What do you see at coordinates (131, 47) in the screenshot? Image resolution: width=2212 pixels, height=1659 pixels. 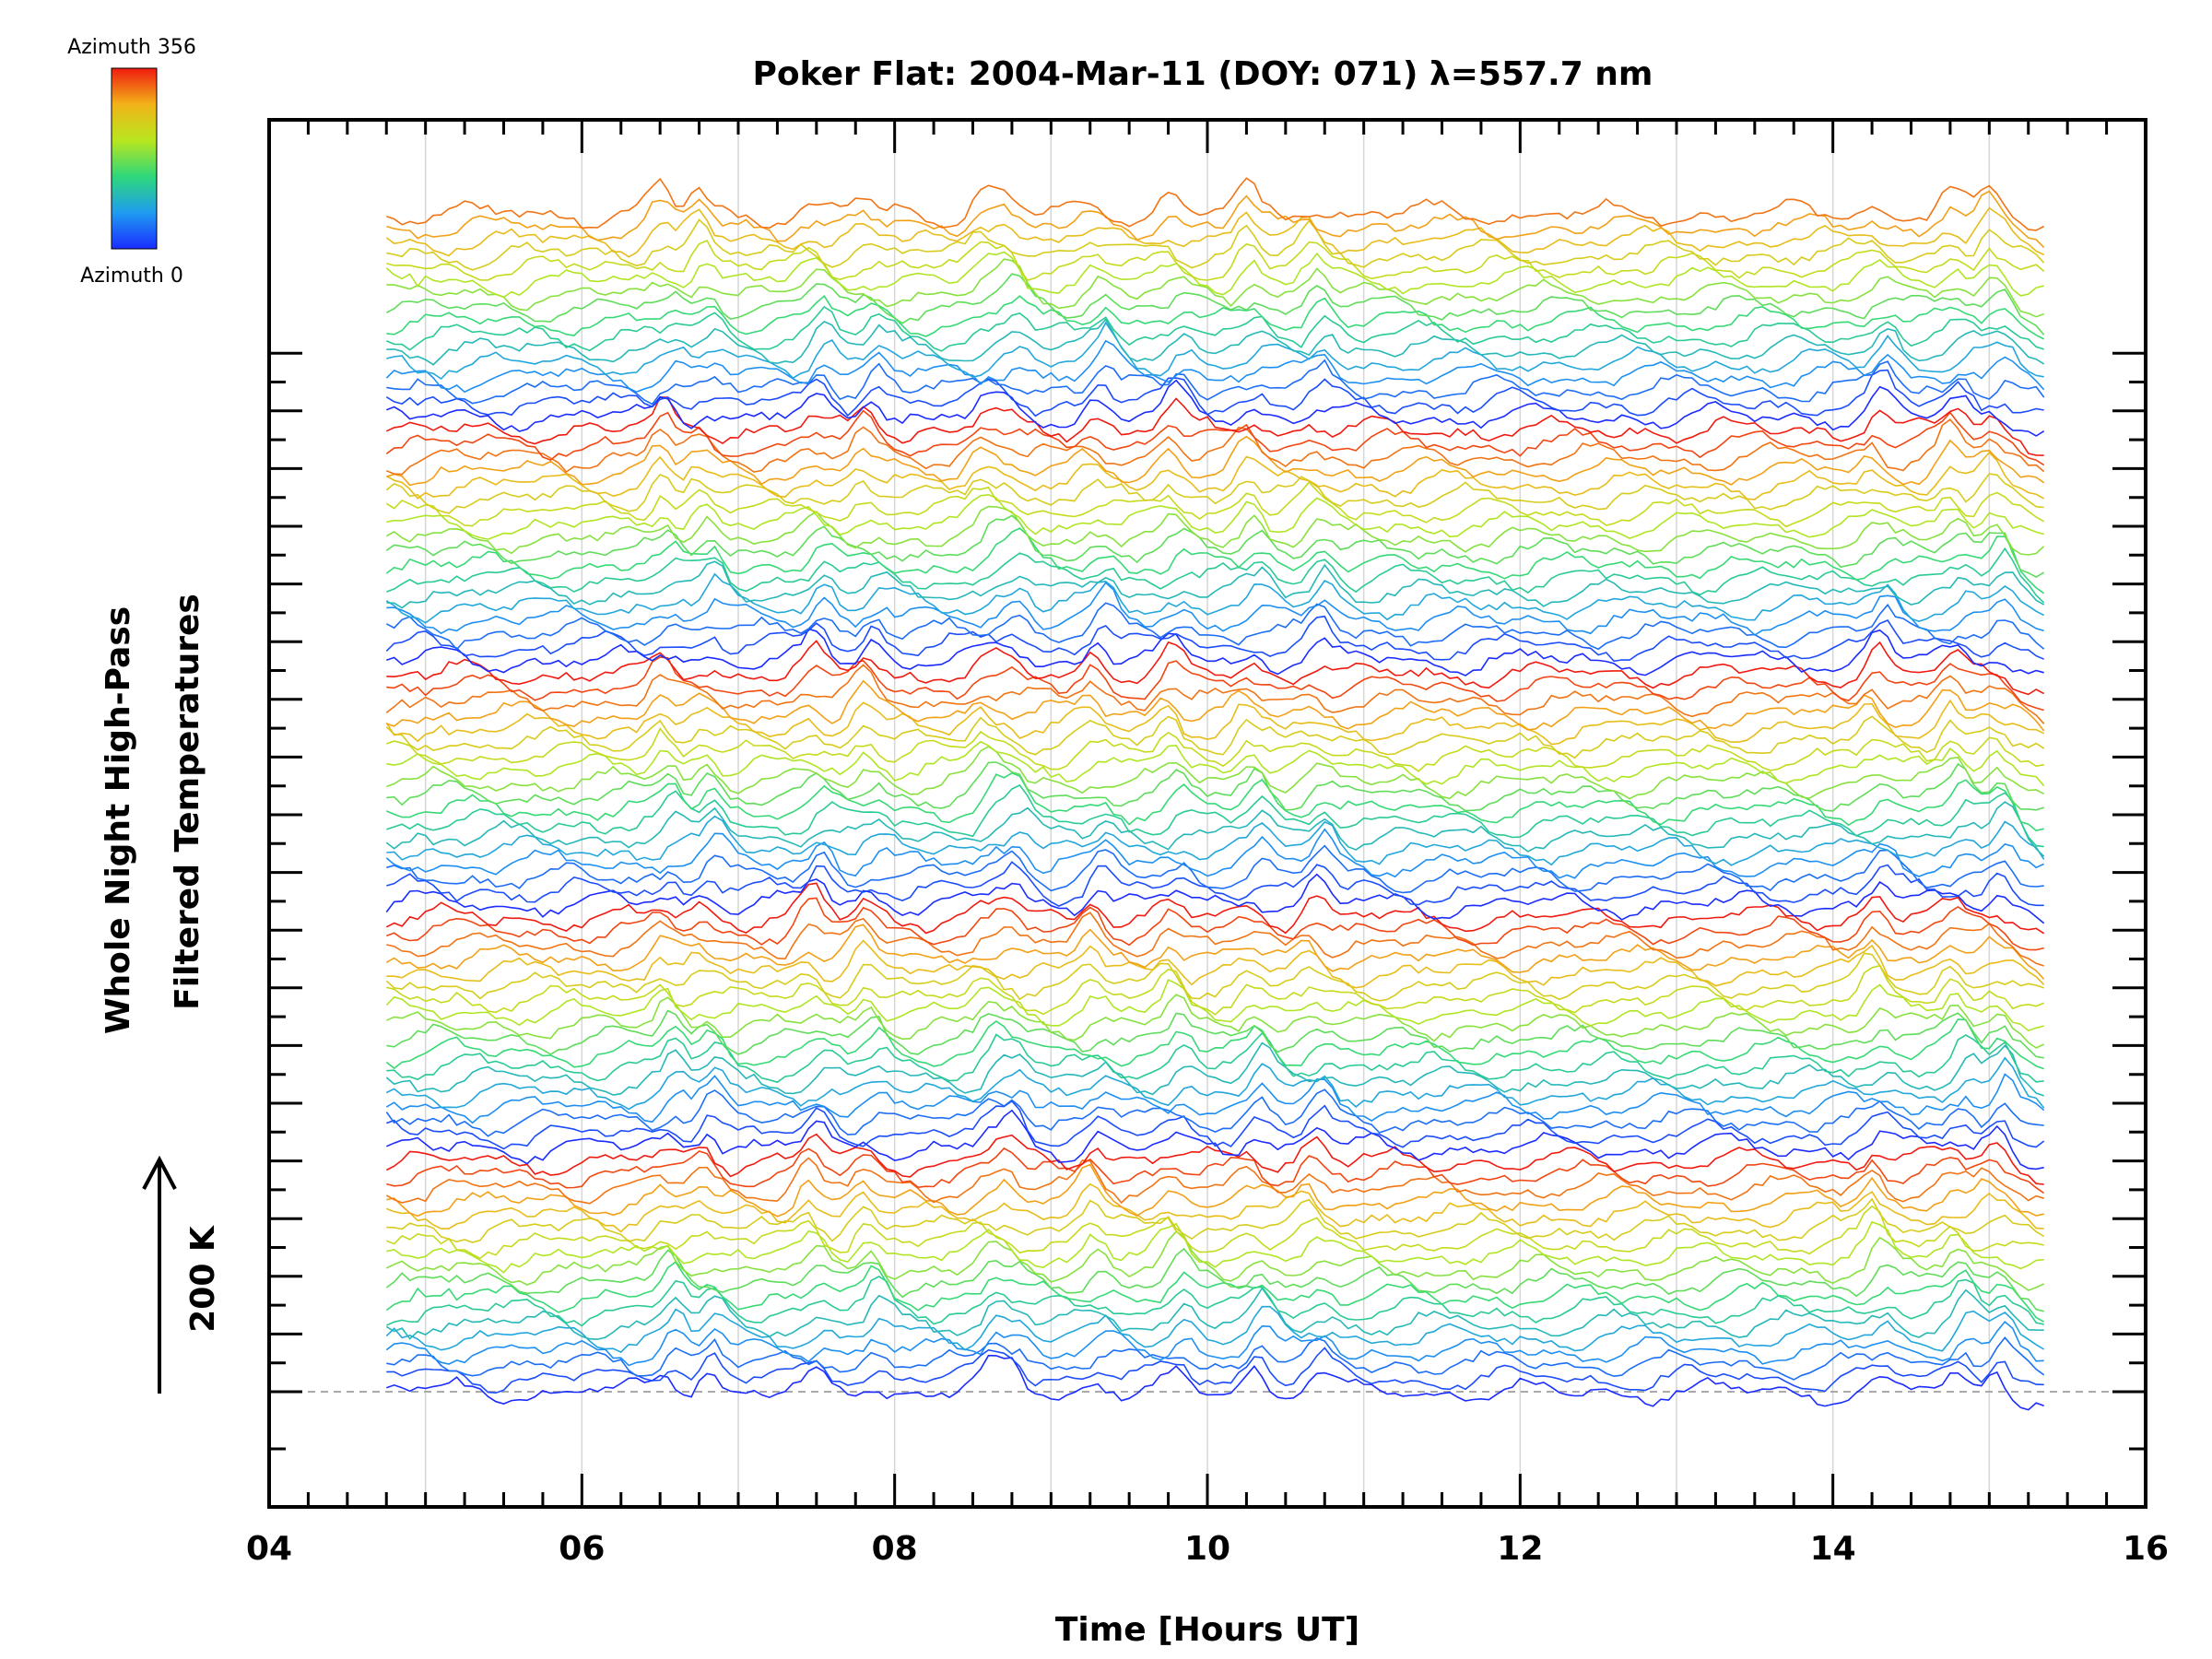 I see `colorbar-top-label: Azimuth 356` at bounding box center [131, 47].